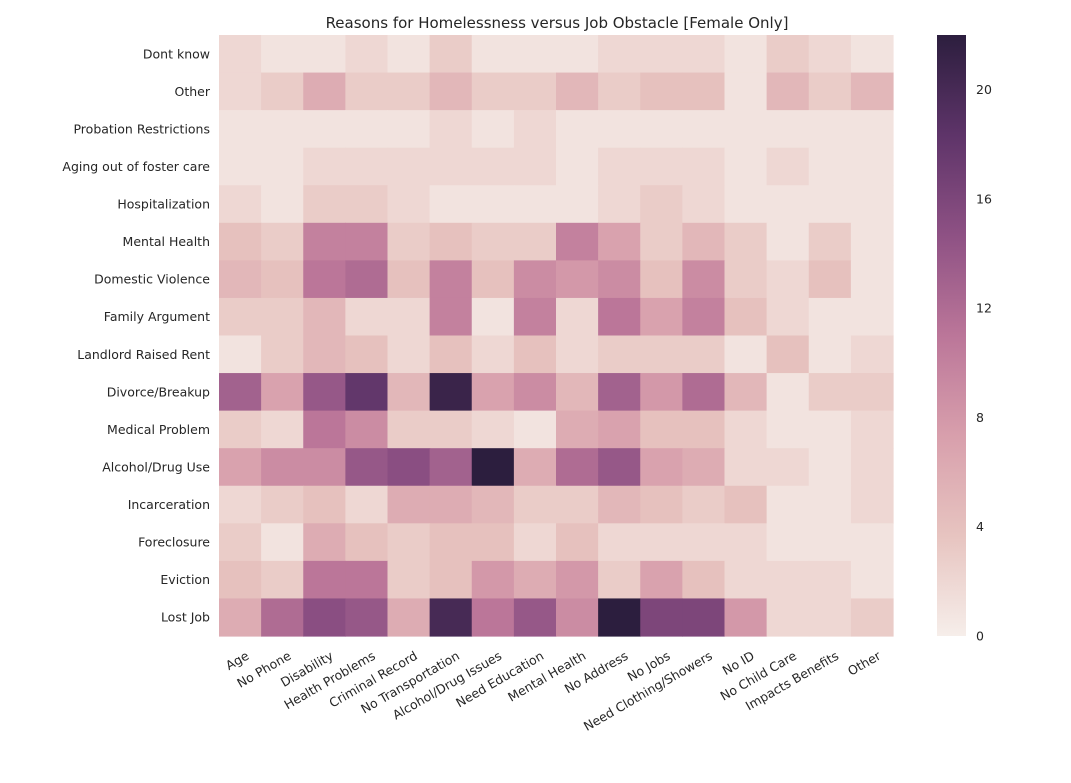 The image size is (1071, 783). What do you see at coordinates (158, 391) in the screenshot?
I see `y-tick-label: Divorce/Breakup` at bounding box center [158, 391].